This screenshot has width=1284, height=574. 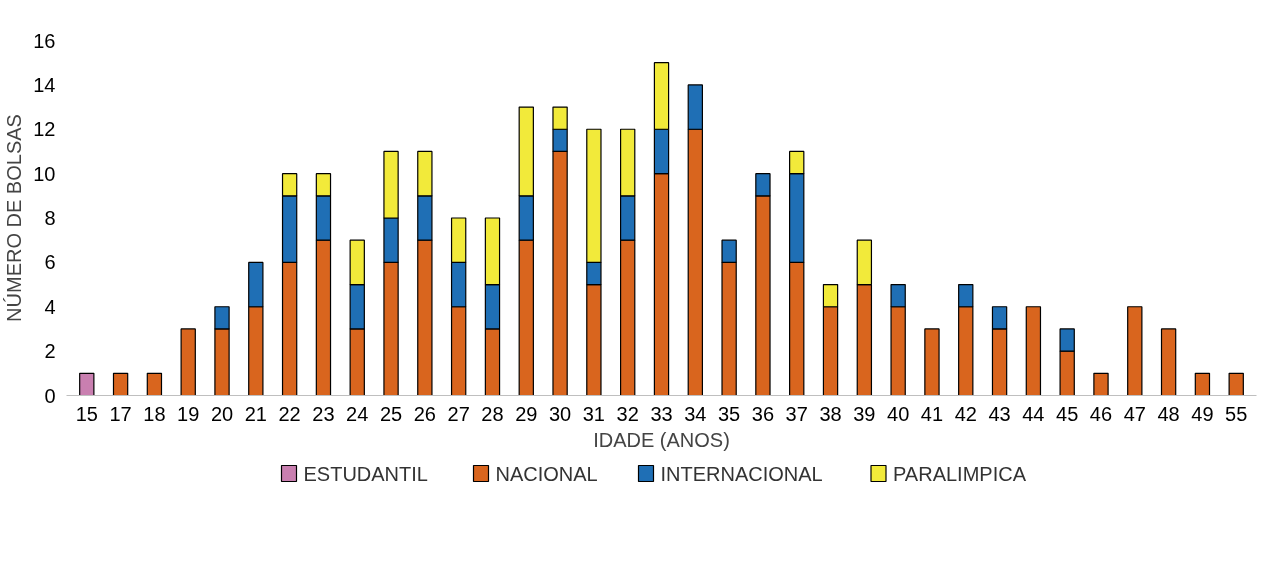 I want to click on x-tick-label: 33, so click(x=661, y=413).